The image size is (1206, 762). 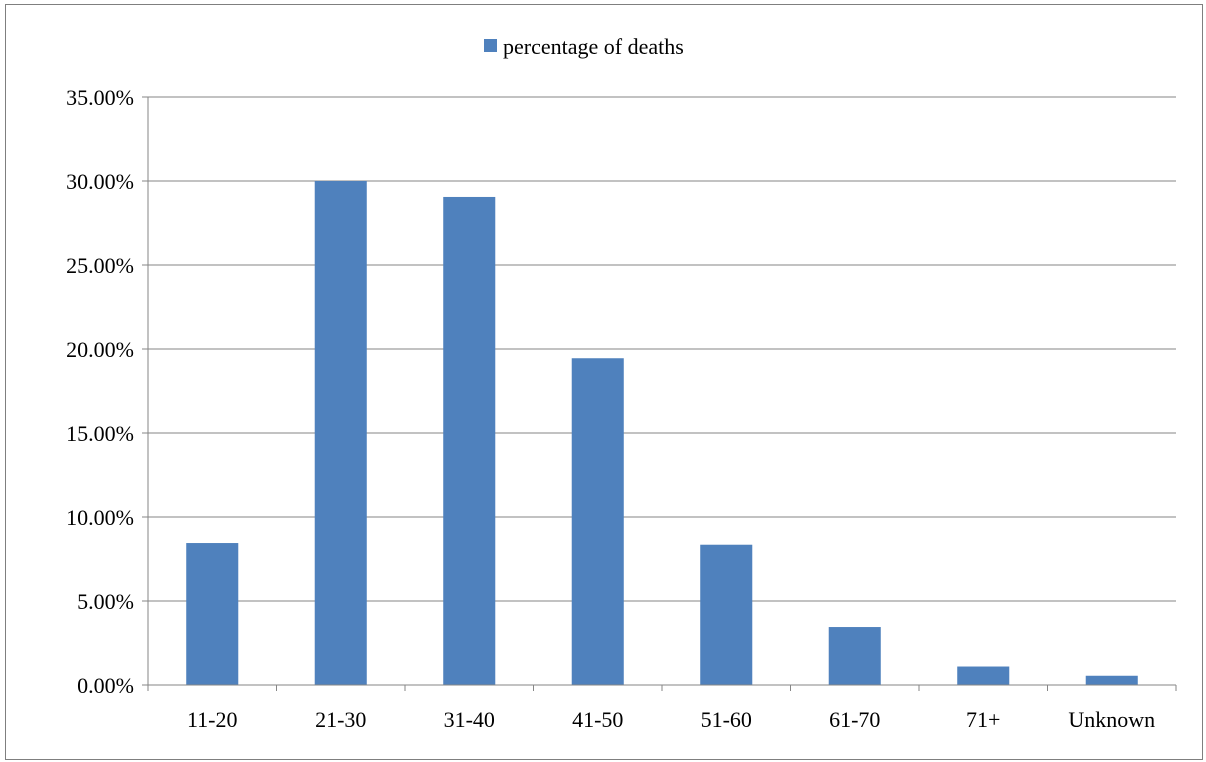 What do you see at coordinates (1111, 719) in the screenshot?
I see `x-tick-label: Unknown` at bounding box center [1111, 719].